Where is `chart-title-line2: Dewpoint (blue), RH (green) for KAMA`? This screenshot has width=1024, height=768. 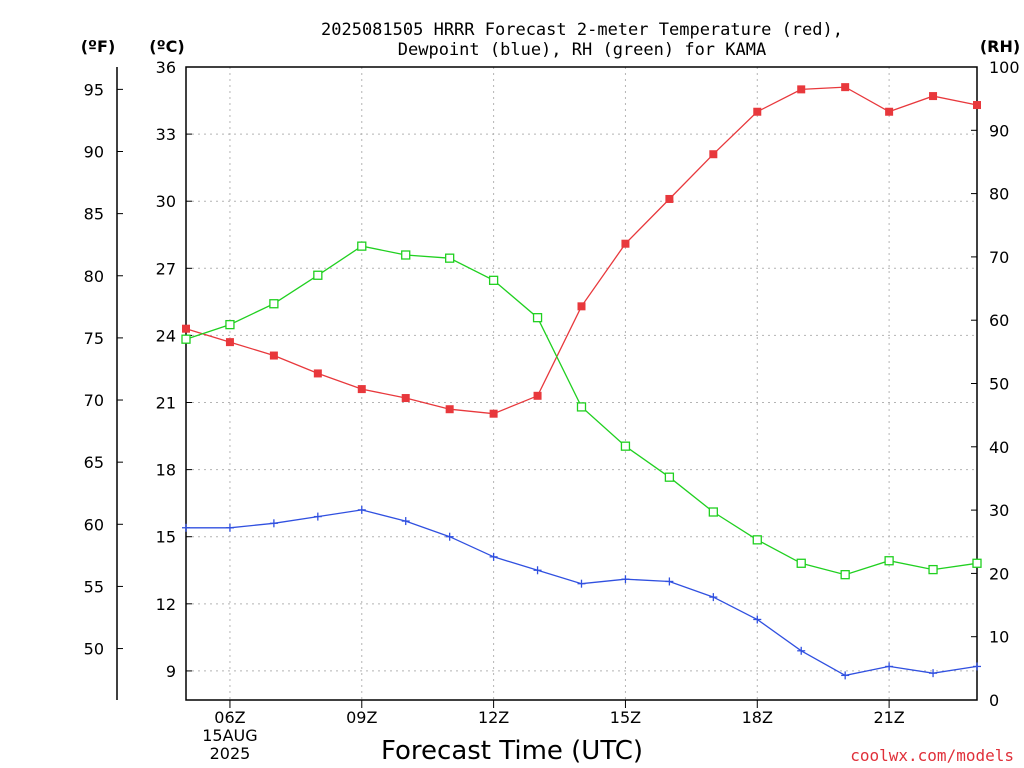 chart-title-line2: Dewpoint (blue), RH (green) for KAMA is located at coordinates (582, 50).